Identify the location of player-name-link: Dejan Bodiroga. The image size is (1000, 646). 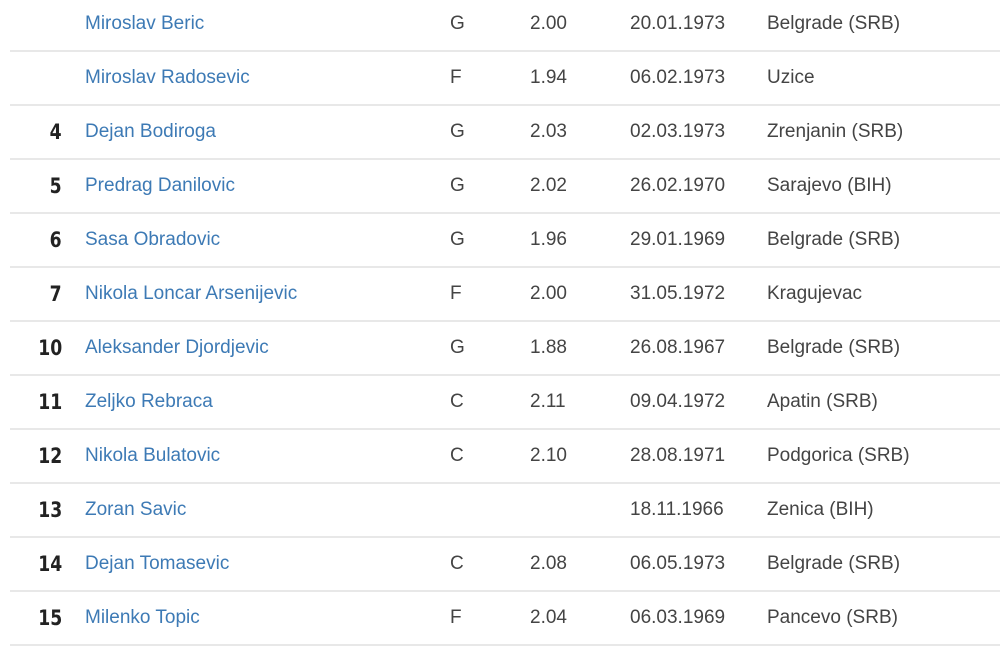
(150, 131).